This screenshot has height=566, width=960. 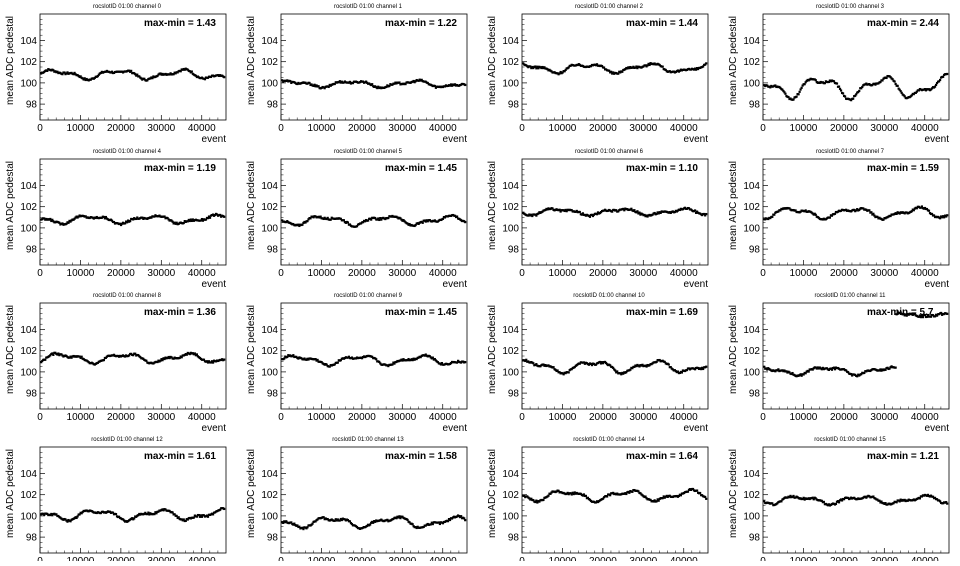 What do you see at coordinates (751, 207) in the screenshot?
I see `y-tick-label: 102` at bounding box center [751, 207].